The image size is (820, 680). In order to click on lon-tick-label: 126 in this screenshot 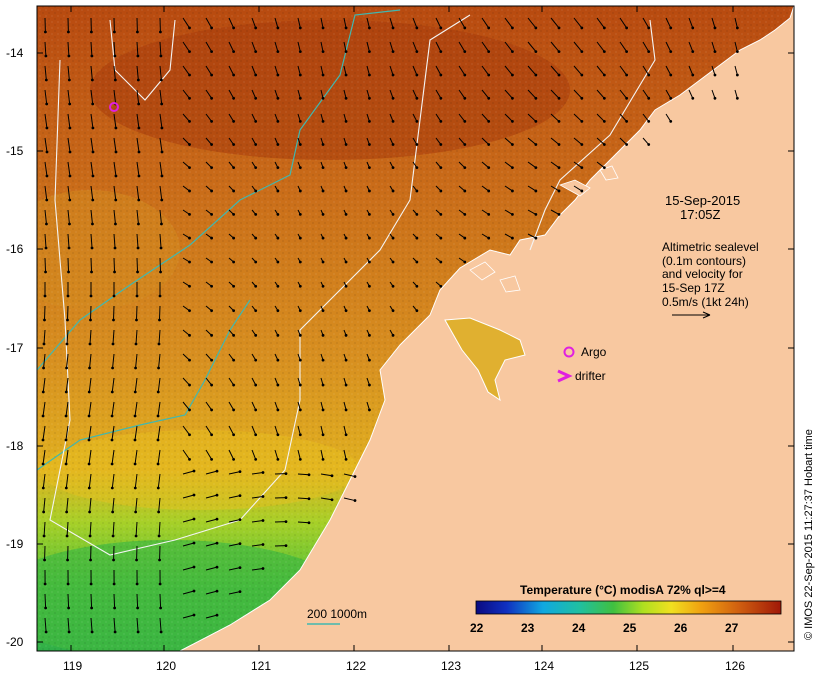, I will do `click(735, 666)`.